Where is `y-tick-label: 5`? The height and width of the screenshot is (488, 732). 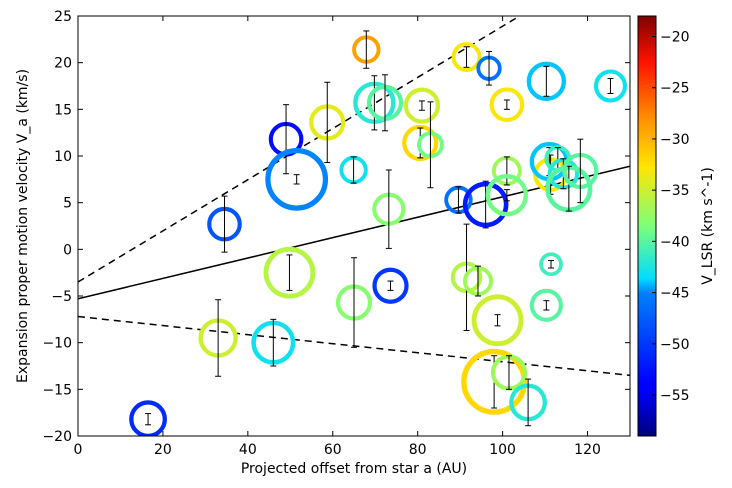 y-tick-label: 5 is located at coordinates (67, 204).